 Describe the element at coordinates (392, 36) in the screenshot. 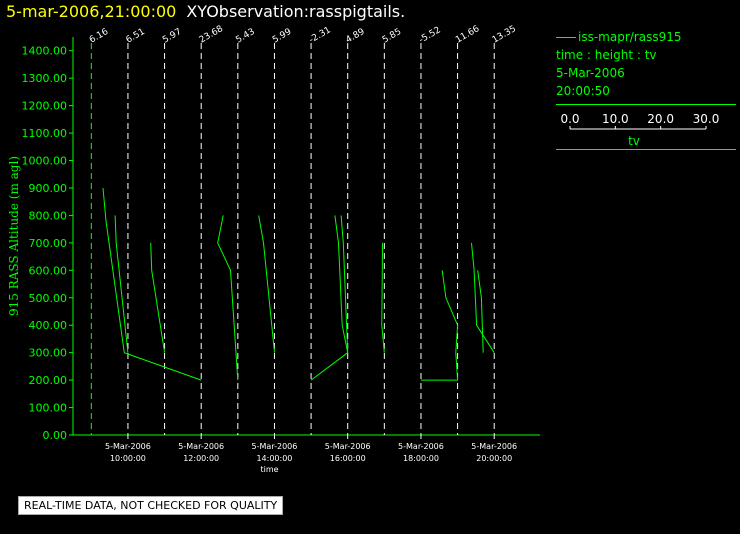

I see `profile-label: 5.85` at that location.